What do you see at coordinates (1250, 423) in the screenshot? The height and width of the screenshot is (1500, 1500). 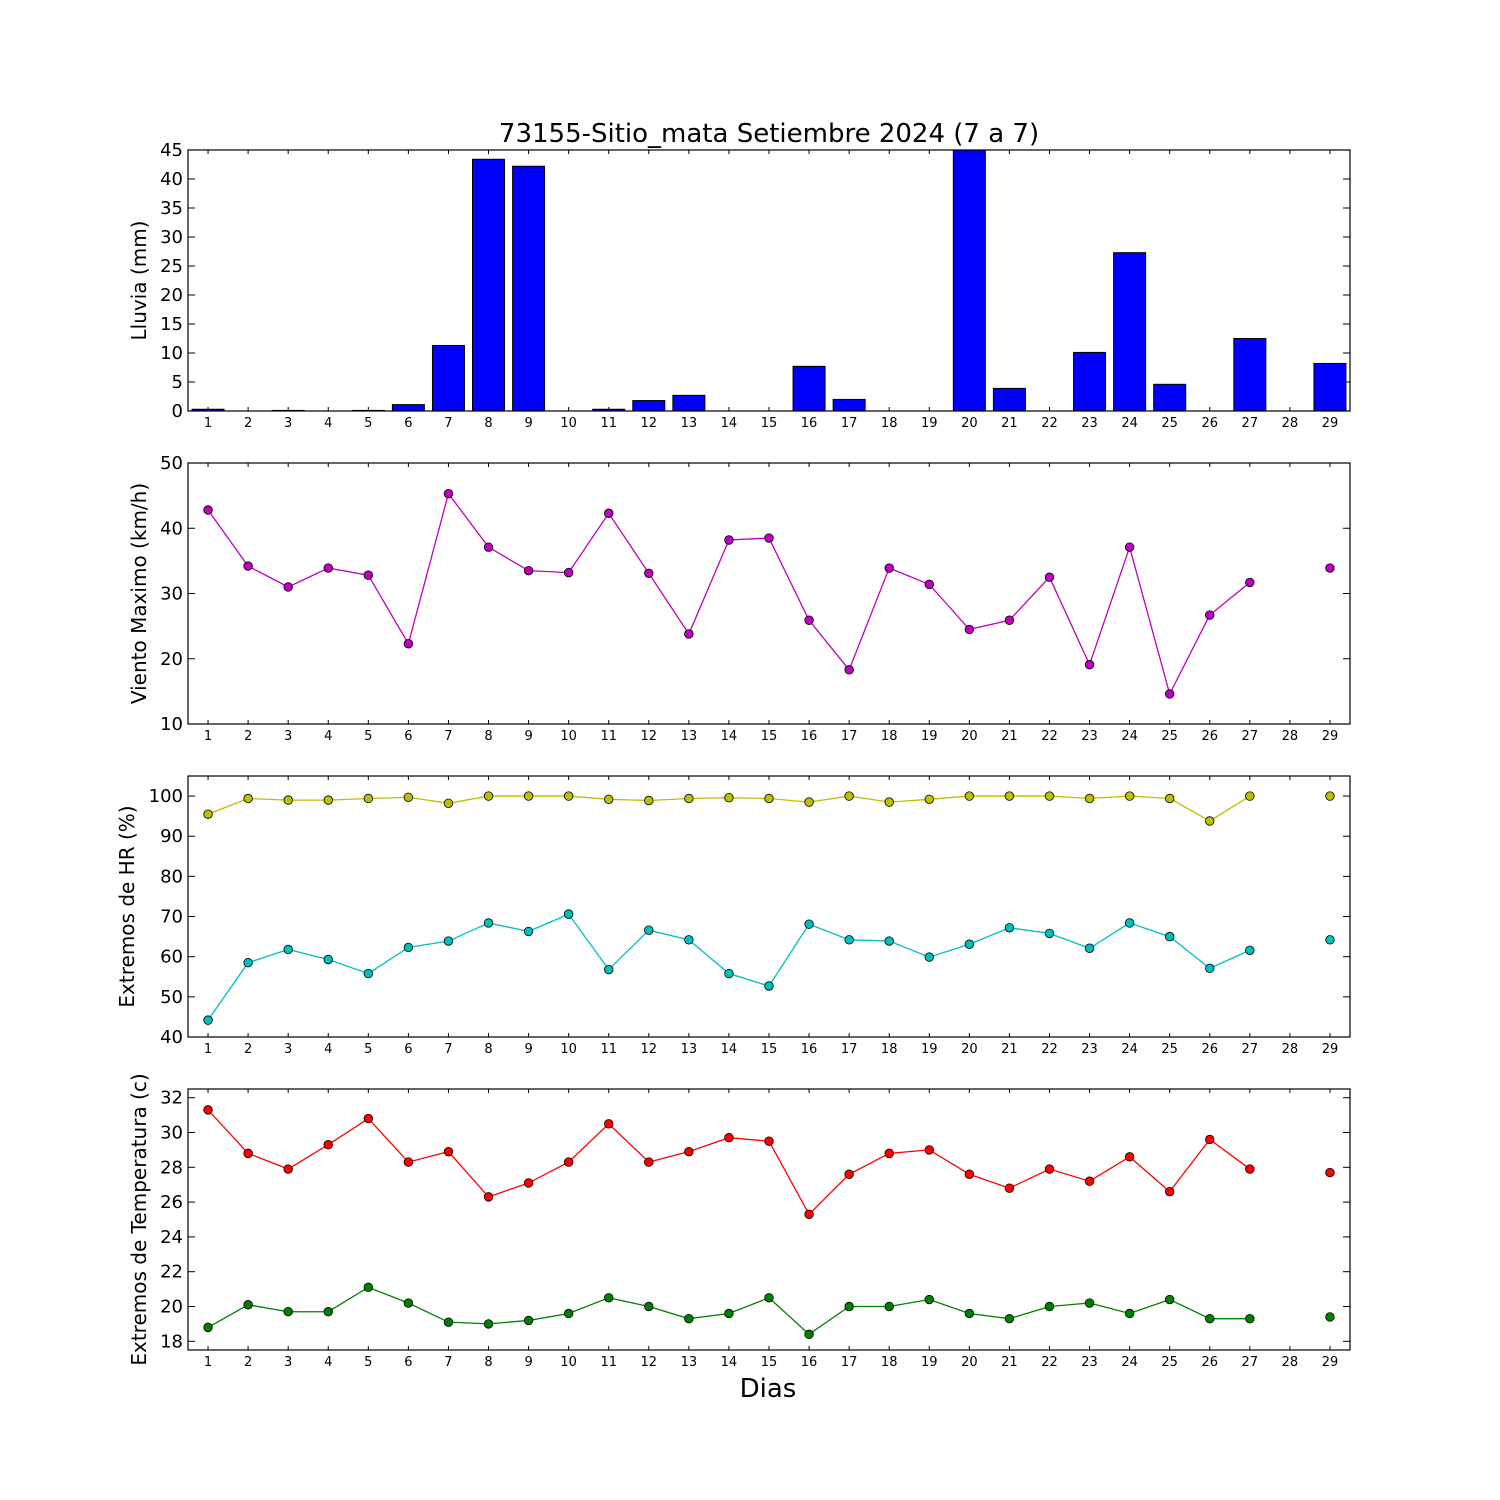 I see `x-tick-label: 27` at bounding box center [1250, 423].